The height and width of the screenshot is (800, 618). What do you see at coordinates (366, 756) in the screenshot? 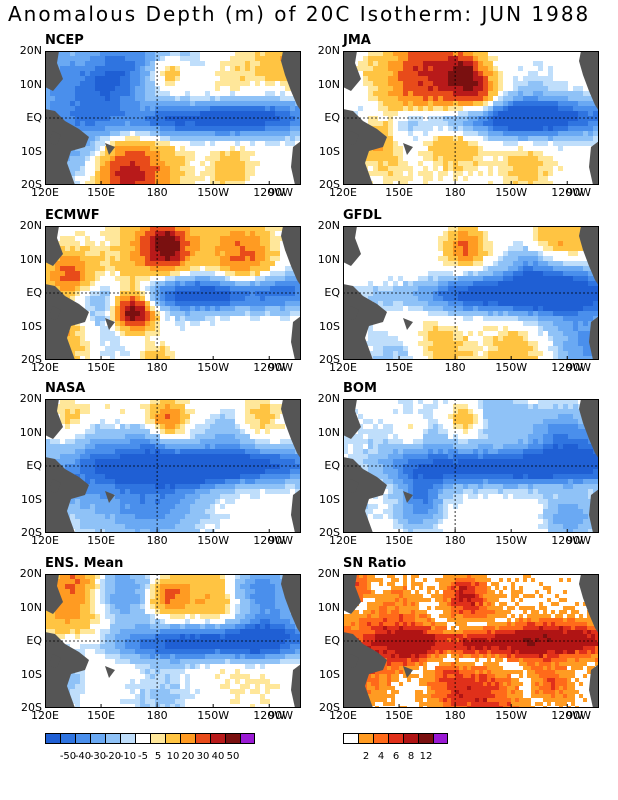
I see `colorbar-label: 2` at bounding box center [366, 756].